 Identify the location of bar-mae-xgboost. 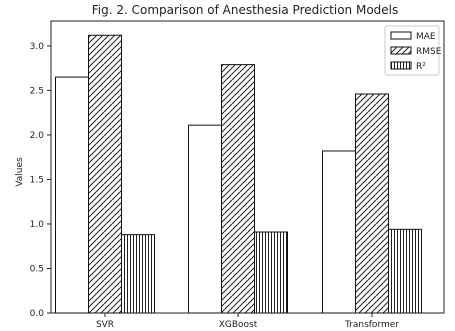
(205, 219).